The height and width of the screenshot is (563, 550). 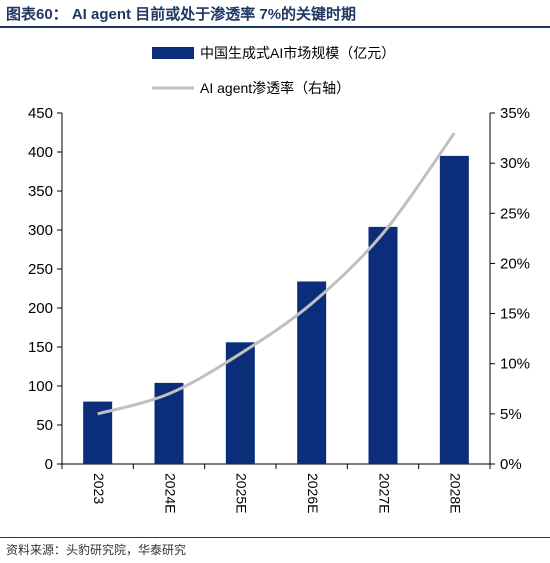 I want to click on left-tick-label: 0, so click(x=49, y=464).